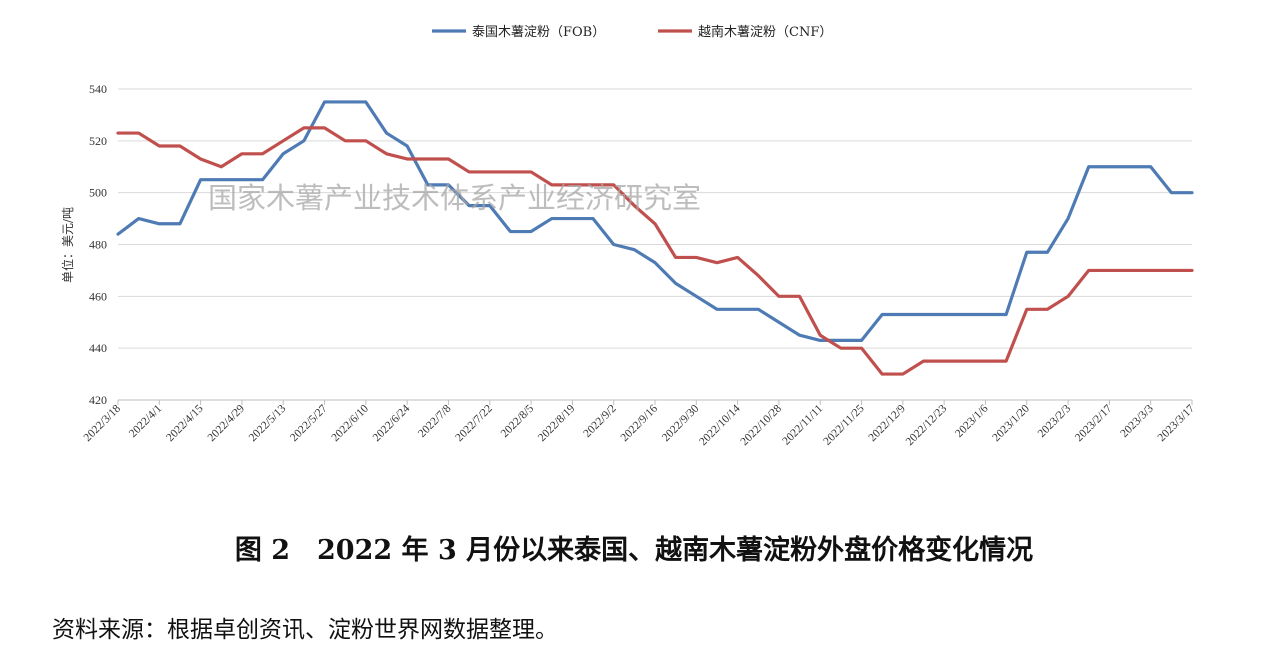  Describe the element at coordinates (518, 421) in the screenshot. I see `x-tick-label: 2022/8/5` at that location.